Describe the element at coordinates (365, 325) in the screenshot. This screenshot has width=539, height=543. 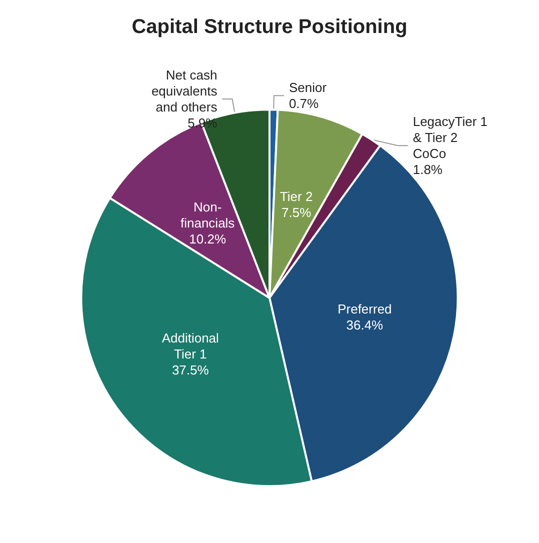
I see `data-label: 36.4%` at that location.